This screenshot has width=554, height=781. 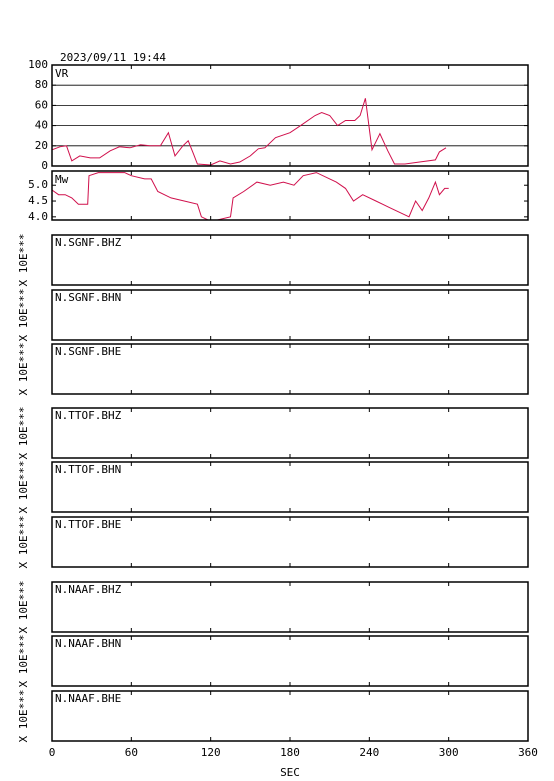 What do you see at coordinates (369, 752) in the screenshot?
I see `x-tick-label: 240` at bounding box center [369, 752].